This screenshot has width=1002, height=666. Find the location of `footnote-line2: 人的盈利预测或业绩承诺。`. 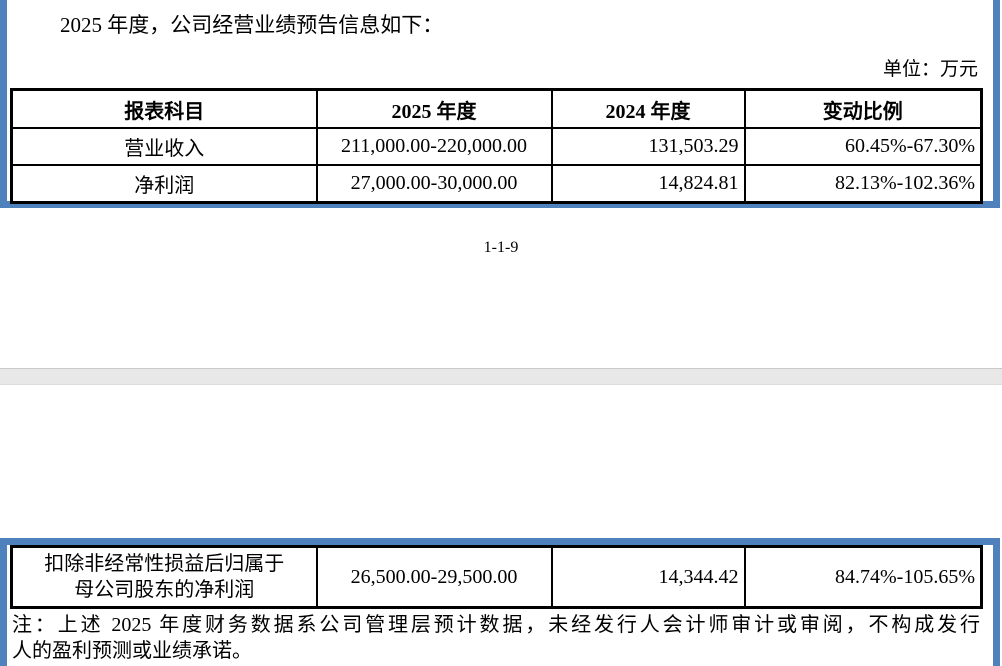

footnote-line2: 人的盈利预测或业绩承诺。 is located at coordinates (132, 651).